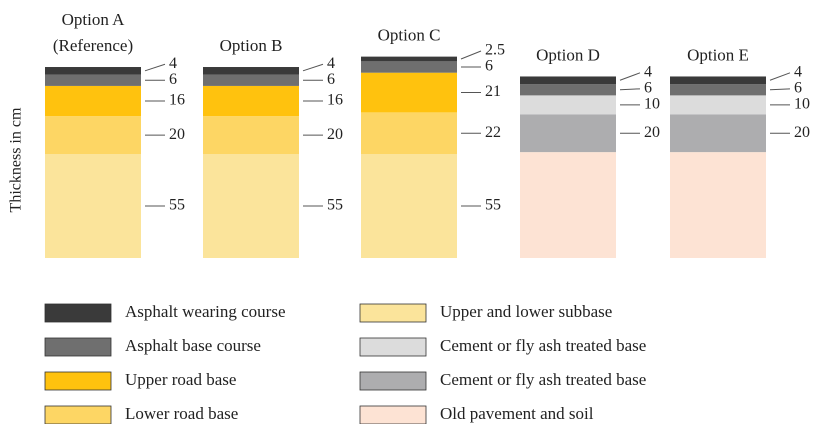 This screenshot has width=815, height=424. What do you see at coordinates (517, 413) in the screenshot?
I see `legend-label: Old pavement and soil` at bounding box center [517, 413].